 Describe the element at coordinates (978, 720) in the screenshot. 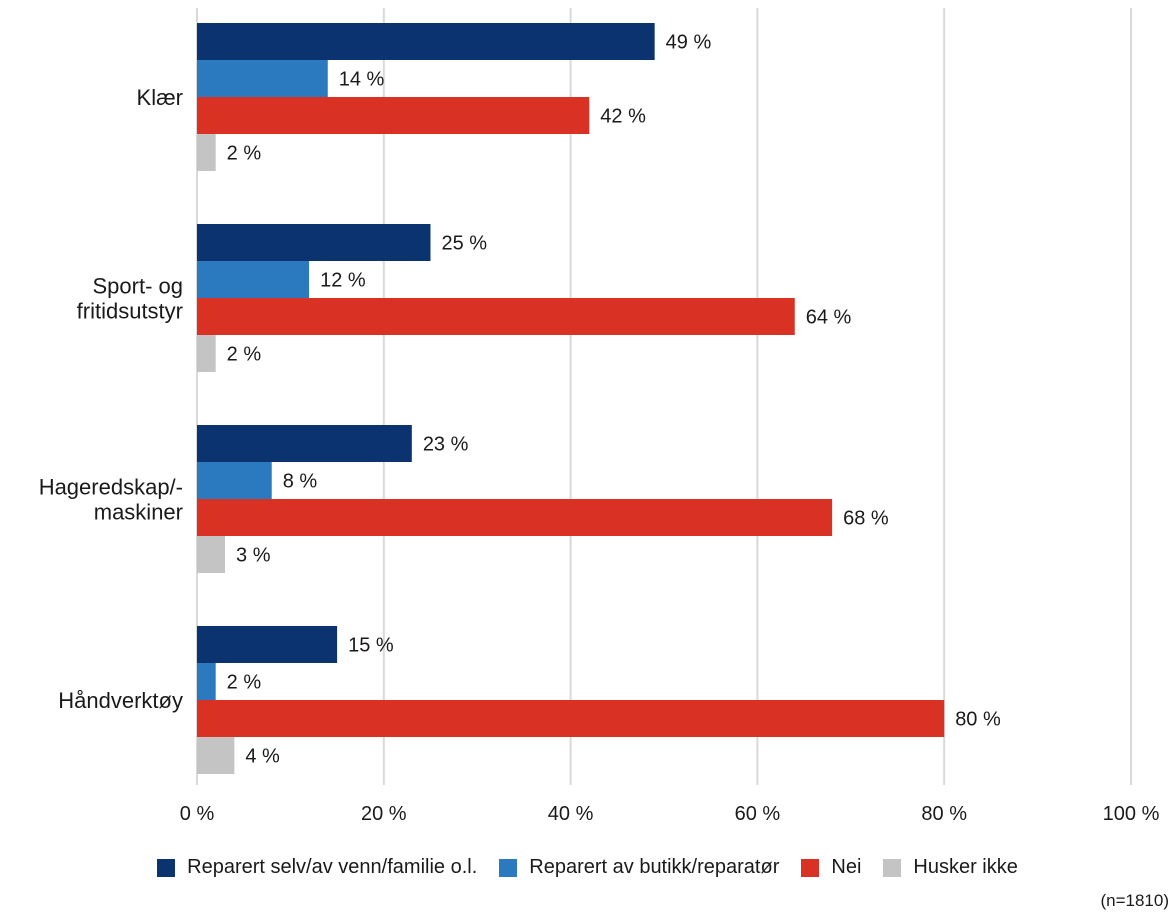

I see `data-label: 80 %` at that location.